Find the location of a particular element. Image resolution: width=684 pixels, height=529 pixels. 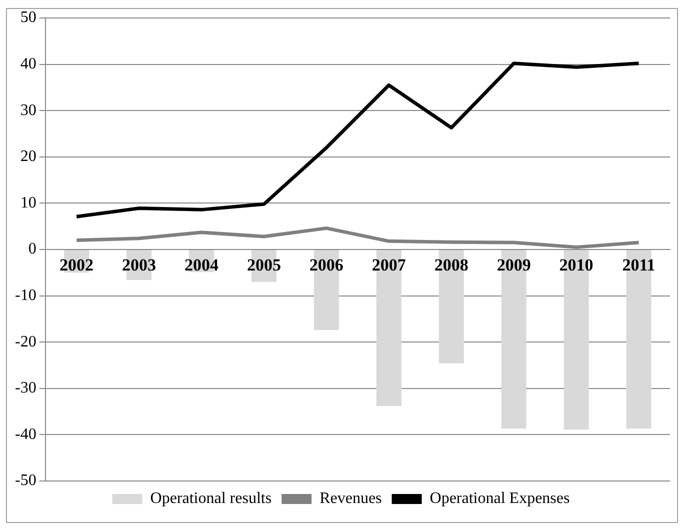

y-tick-label: -30 is located at coordinates (25, 388).